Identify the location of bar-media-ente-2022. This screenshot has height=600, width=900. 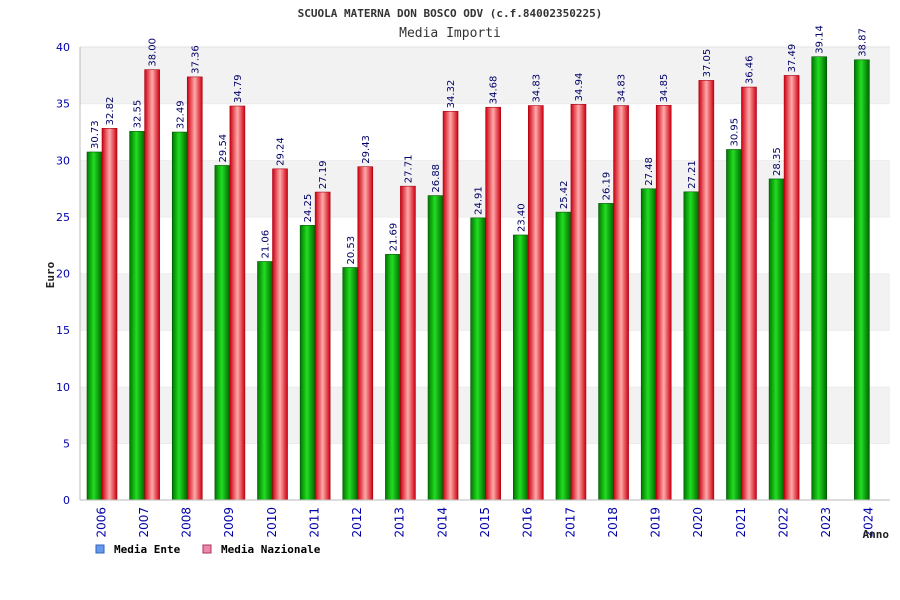
(776, 339).